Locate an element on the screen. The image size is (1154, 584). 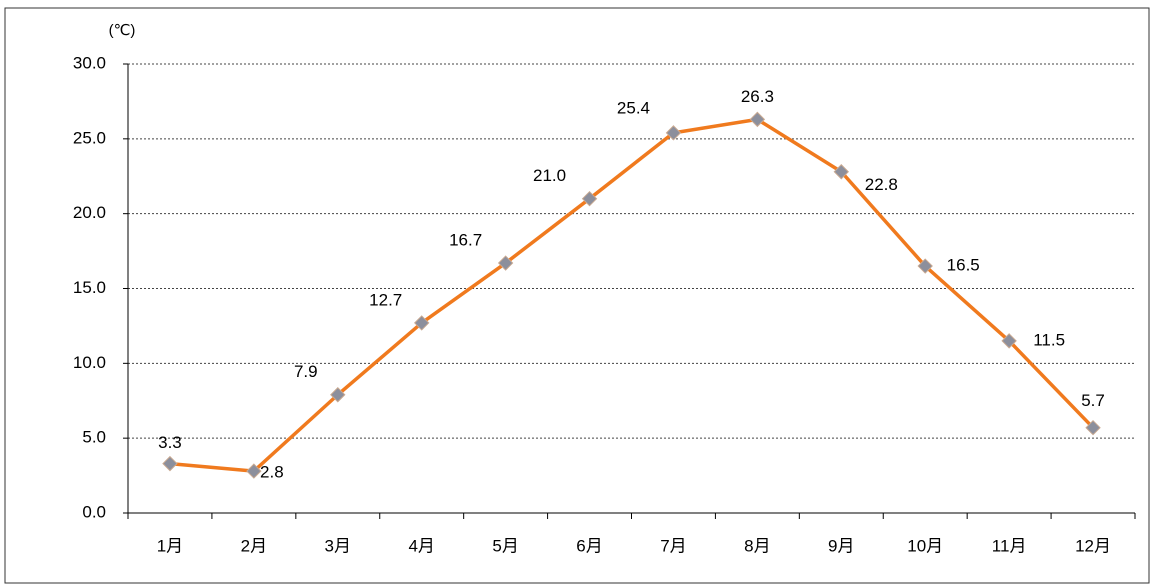
y-tick-label: 10.0 is located at coordinates (89, 362).